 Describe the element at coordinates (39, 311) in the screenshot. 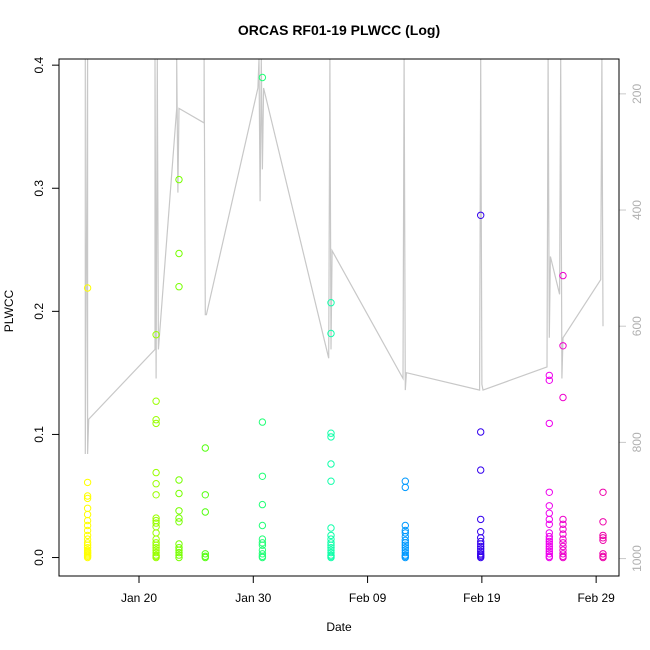

I see `y-tick-label: 0.2` at that location.